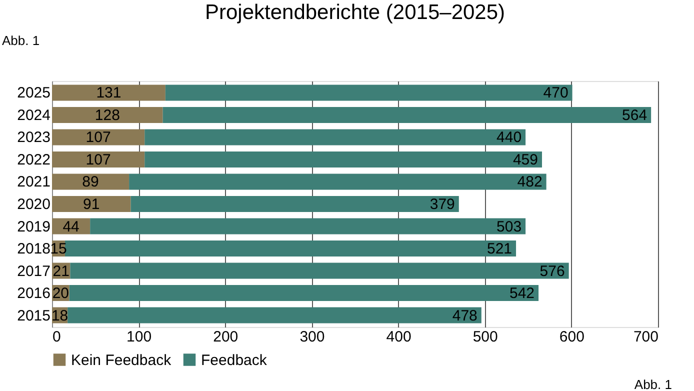  I want to click on y-tick-label: 2018, so click(33, 249).